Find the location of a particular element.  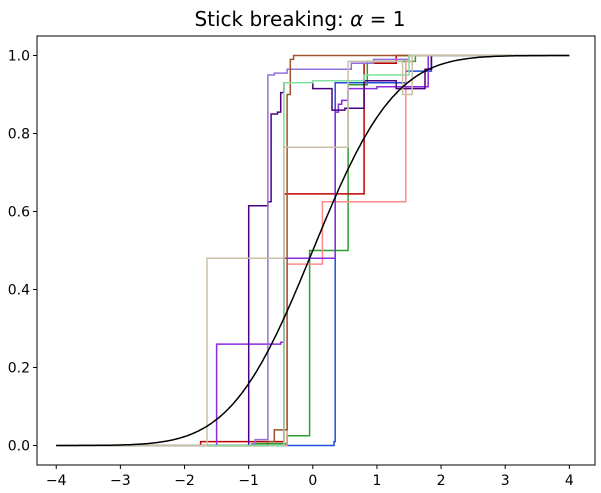

x-tick-label: 2 is located at coordinates (441, 481).